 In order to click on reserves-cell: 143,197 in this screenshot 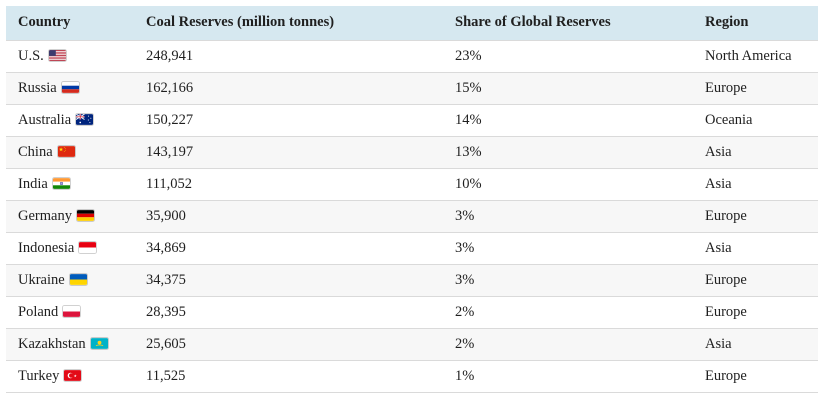, I will do `click(288, 152)`.